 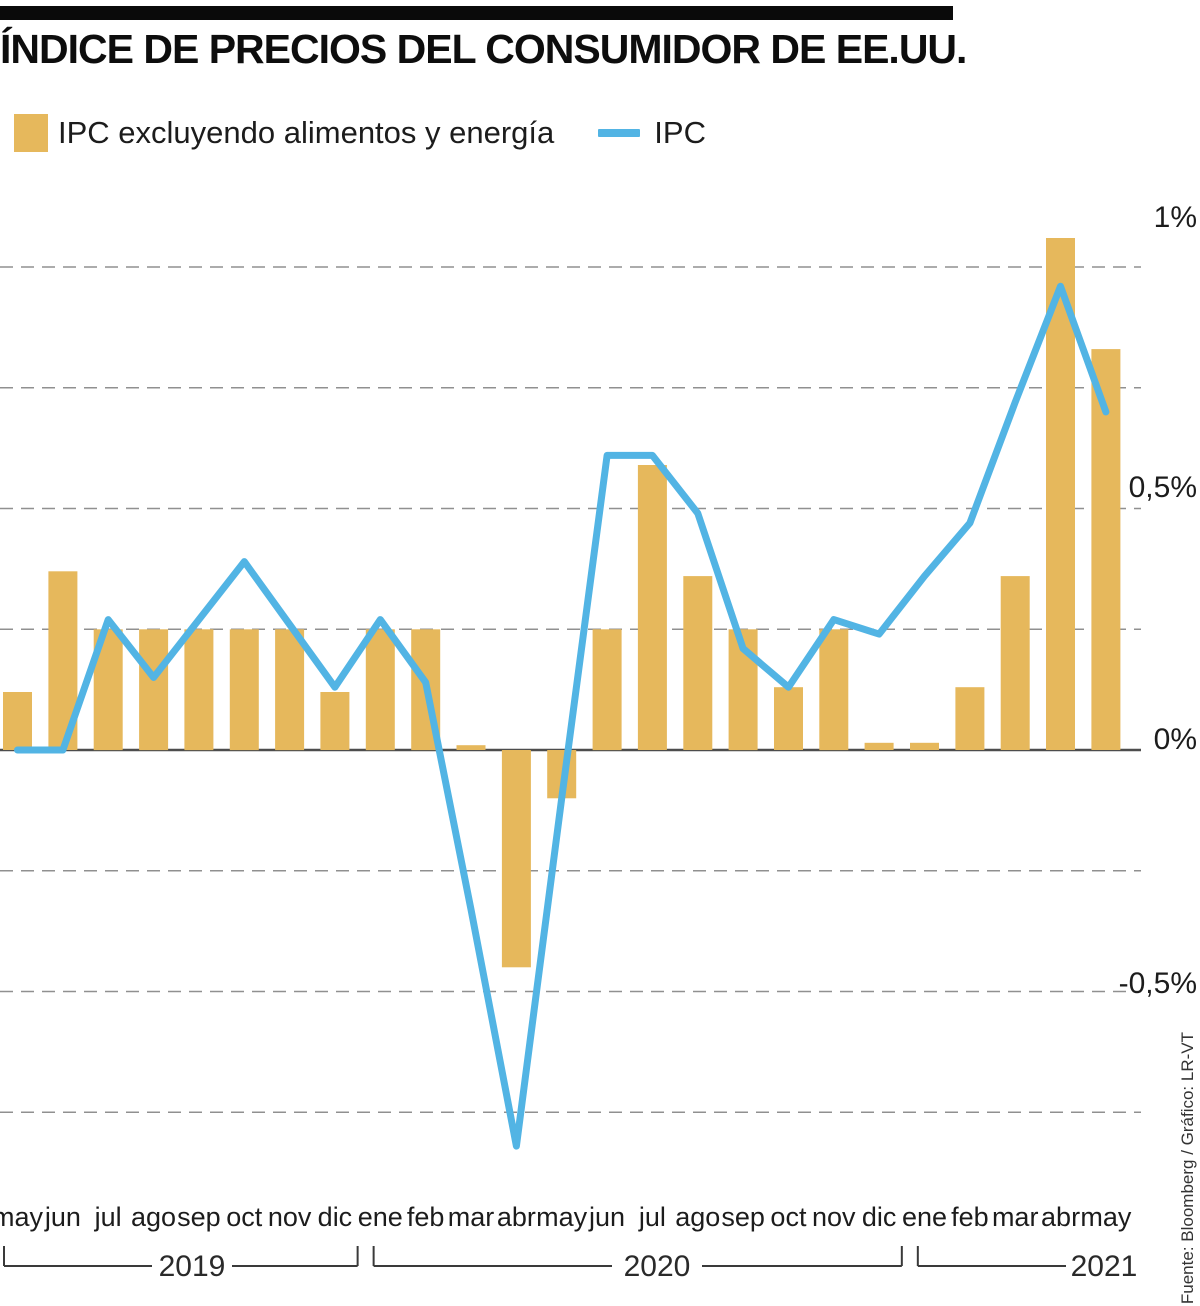 I want to click on month-label-may-12: may, so click(x=562, y=1217).